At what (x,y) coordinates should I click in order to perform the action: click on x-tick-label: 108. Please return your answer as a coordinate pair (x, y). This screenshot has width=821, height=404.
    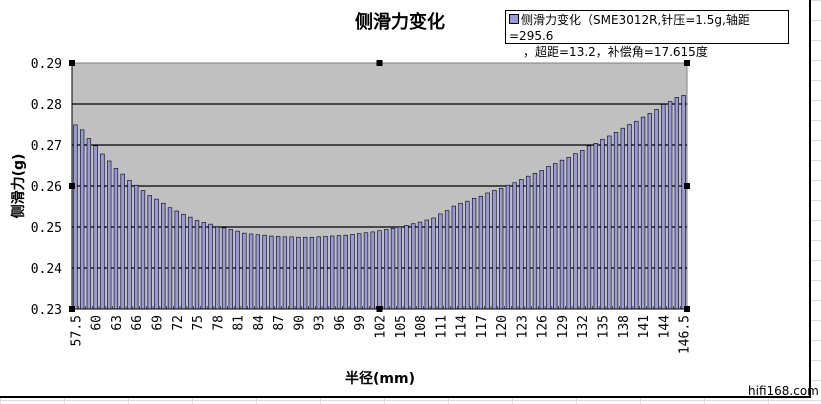
    Looking at the image, I should click on (421, 326).